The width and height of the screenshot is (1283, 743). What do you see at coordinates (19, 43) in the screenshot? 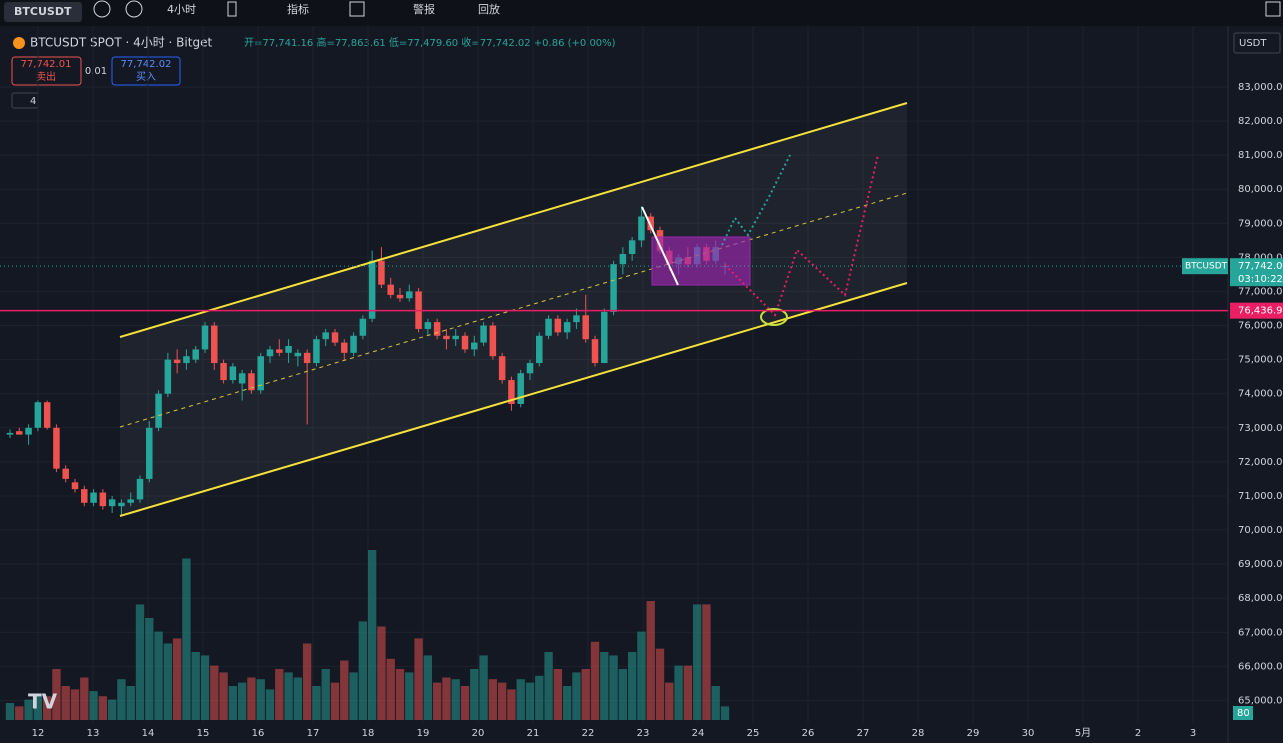
I see `coin-icon` at bounding box center [19, 43].